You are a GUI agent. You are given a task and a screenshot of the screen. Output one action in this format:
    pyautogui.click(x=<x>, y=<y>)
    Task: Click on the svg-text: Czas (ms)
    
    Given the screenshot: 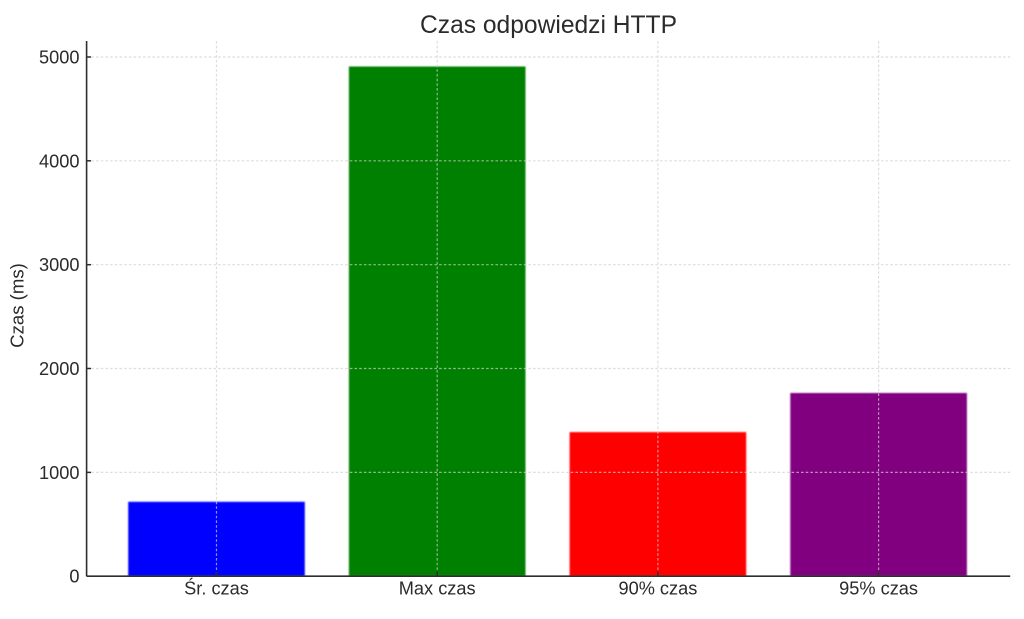 What is the action you would take?
    pyautogui.click(x=17, y=305)
    